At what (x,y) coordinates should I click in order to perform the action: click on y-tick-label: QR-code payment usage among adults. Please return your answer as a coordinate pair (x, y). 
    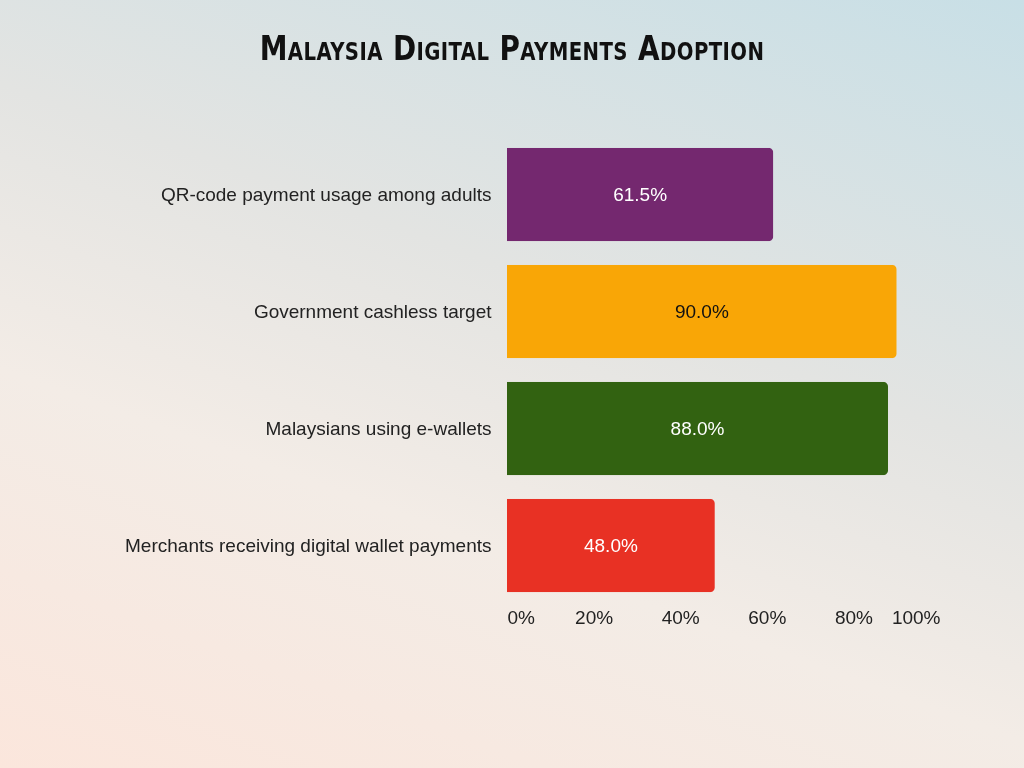
    Looking at the image, I should click on (326, 194).